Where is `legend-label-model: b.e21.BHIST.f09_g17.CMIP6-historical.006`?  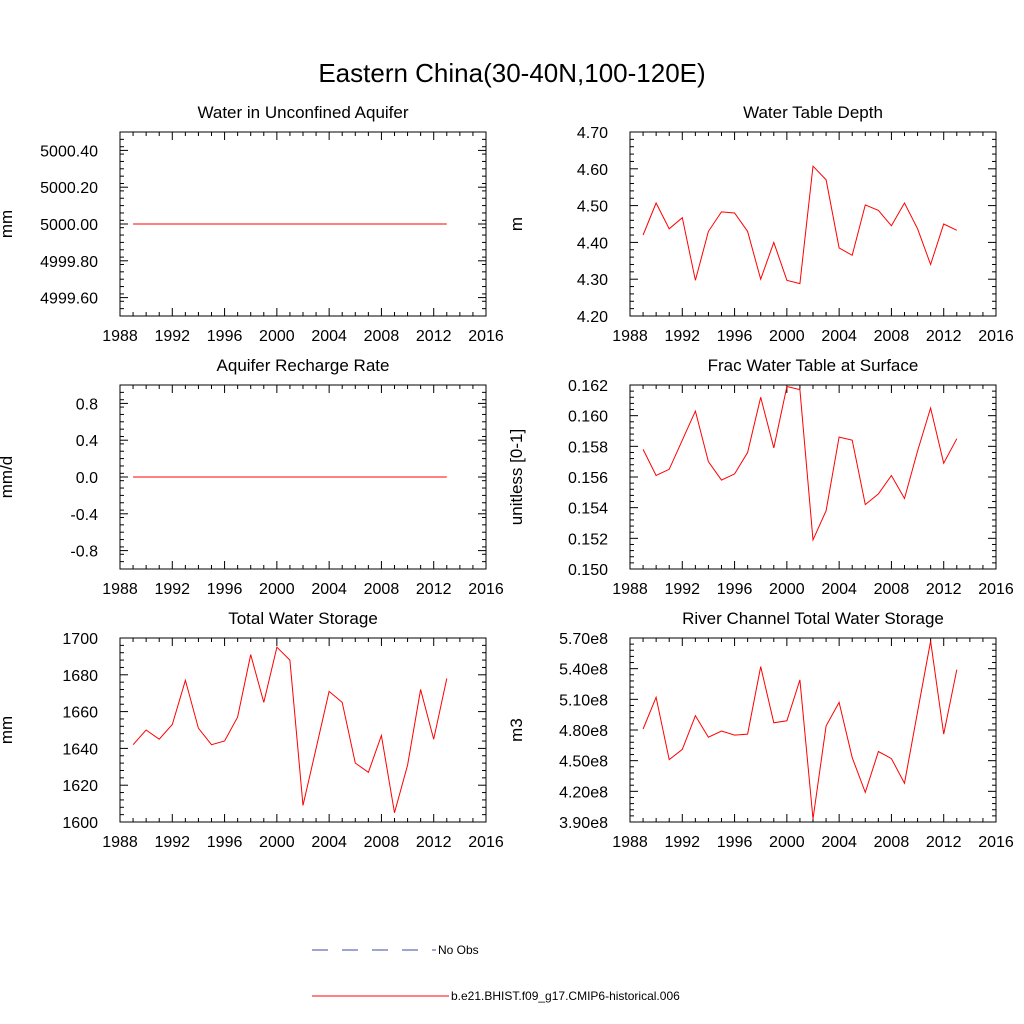
legend-label-model: b.e21.BHIST.f09_g17.CMIP6-historical.006 is located at coordinates (565, 996).